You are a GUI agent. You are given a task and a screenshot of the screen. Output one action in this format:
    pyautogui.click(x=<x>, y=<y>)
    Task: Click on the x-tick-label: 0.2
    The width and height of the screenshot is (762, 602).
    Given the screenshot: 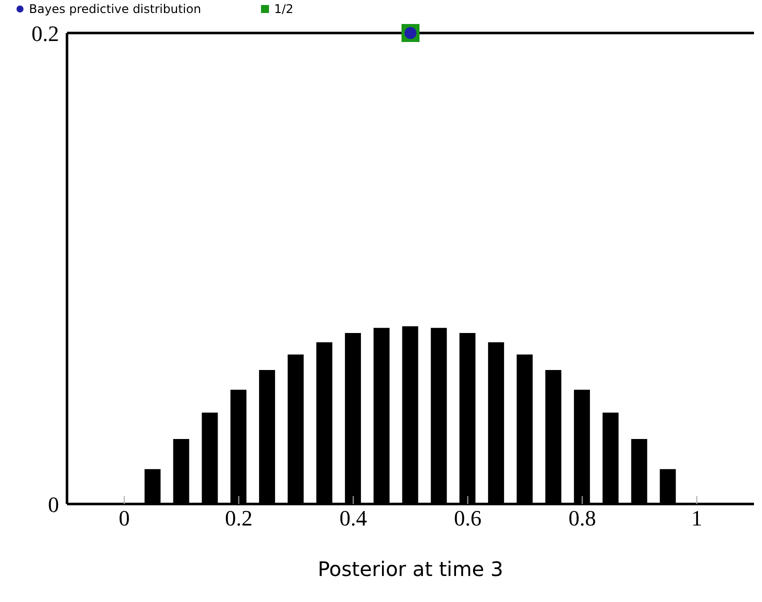 What is the action you would take?
    pyautogui.click(x=238, y=518)
    